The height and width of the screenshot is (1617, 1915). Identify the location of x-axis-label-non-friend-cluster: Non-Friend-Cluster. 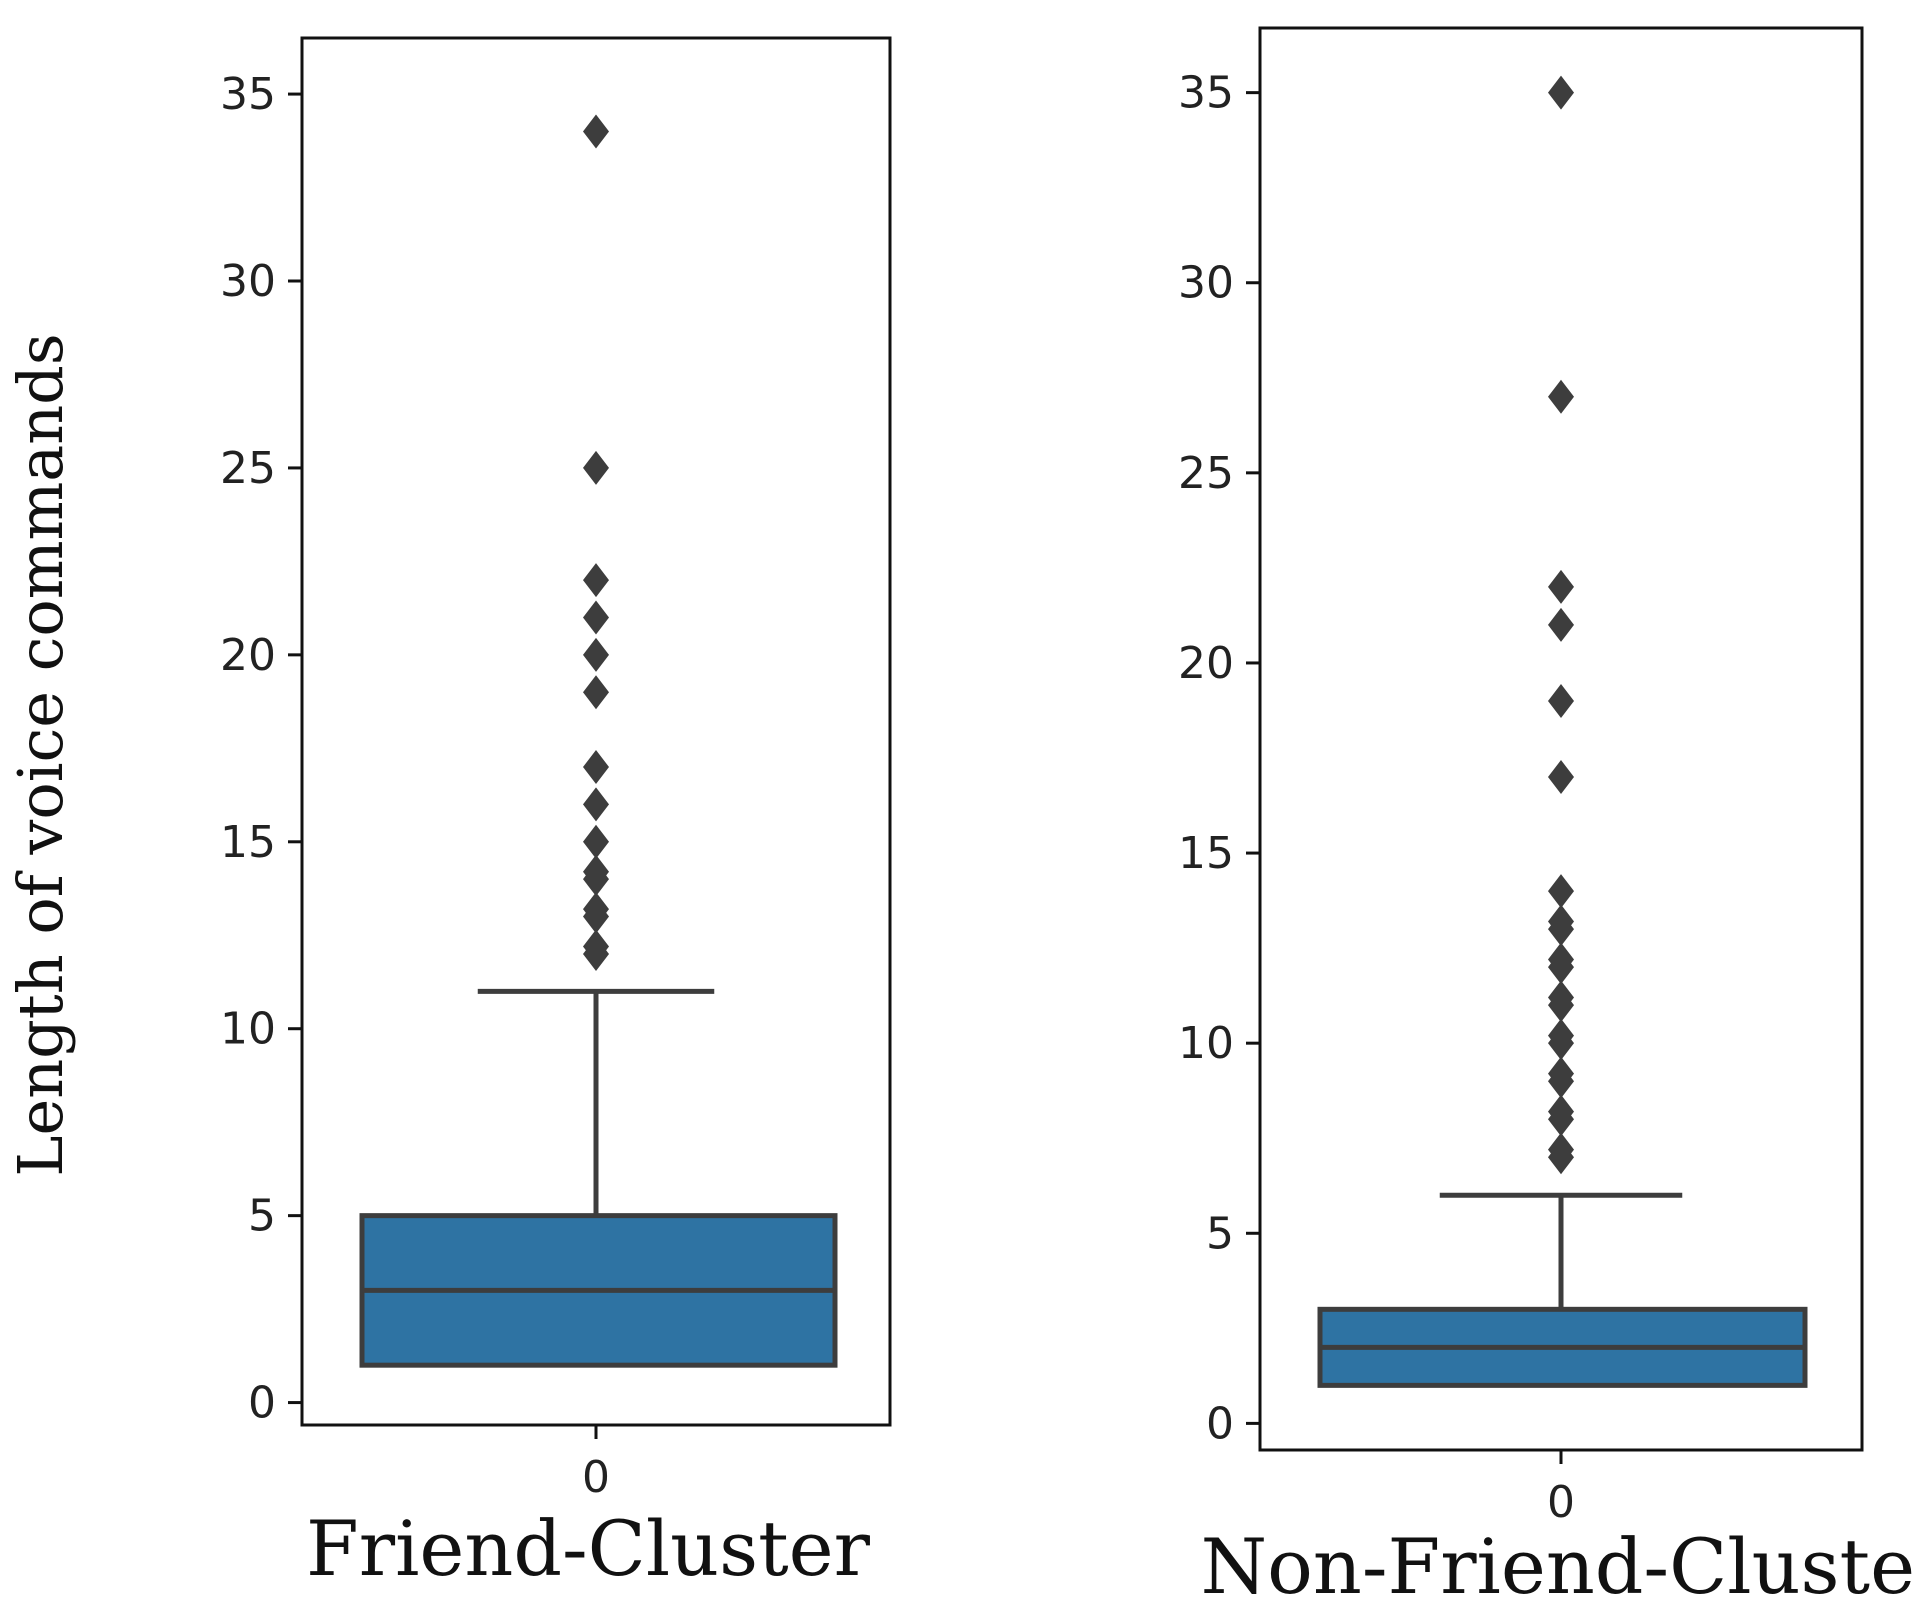
(1558, 1566).